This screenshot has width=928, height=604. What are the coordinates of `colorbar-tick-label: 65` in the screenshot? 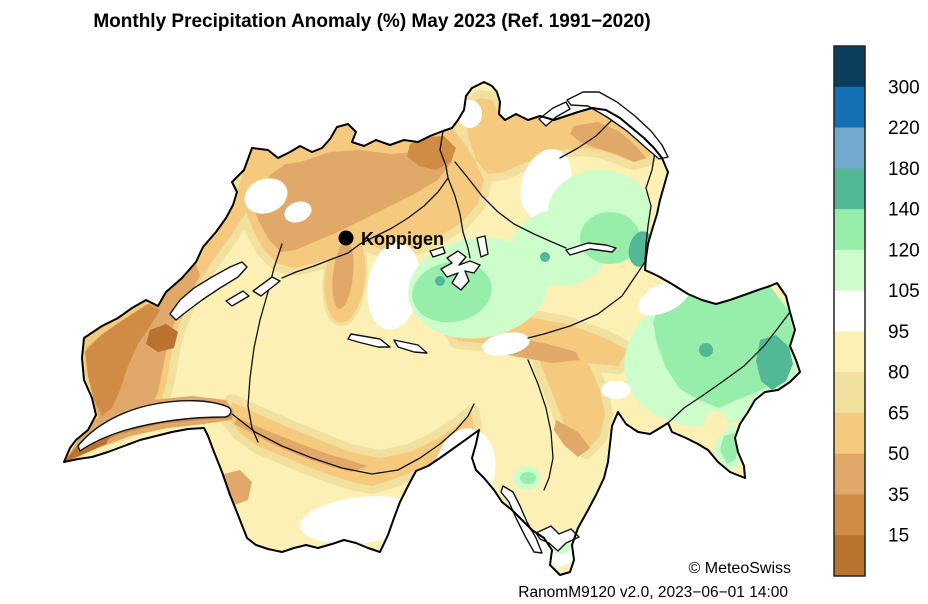 It's located at (898, 413).